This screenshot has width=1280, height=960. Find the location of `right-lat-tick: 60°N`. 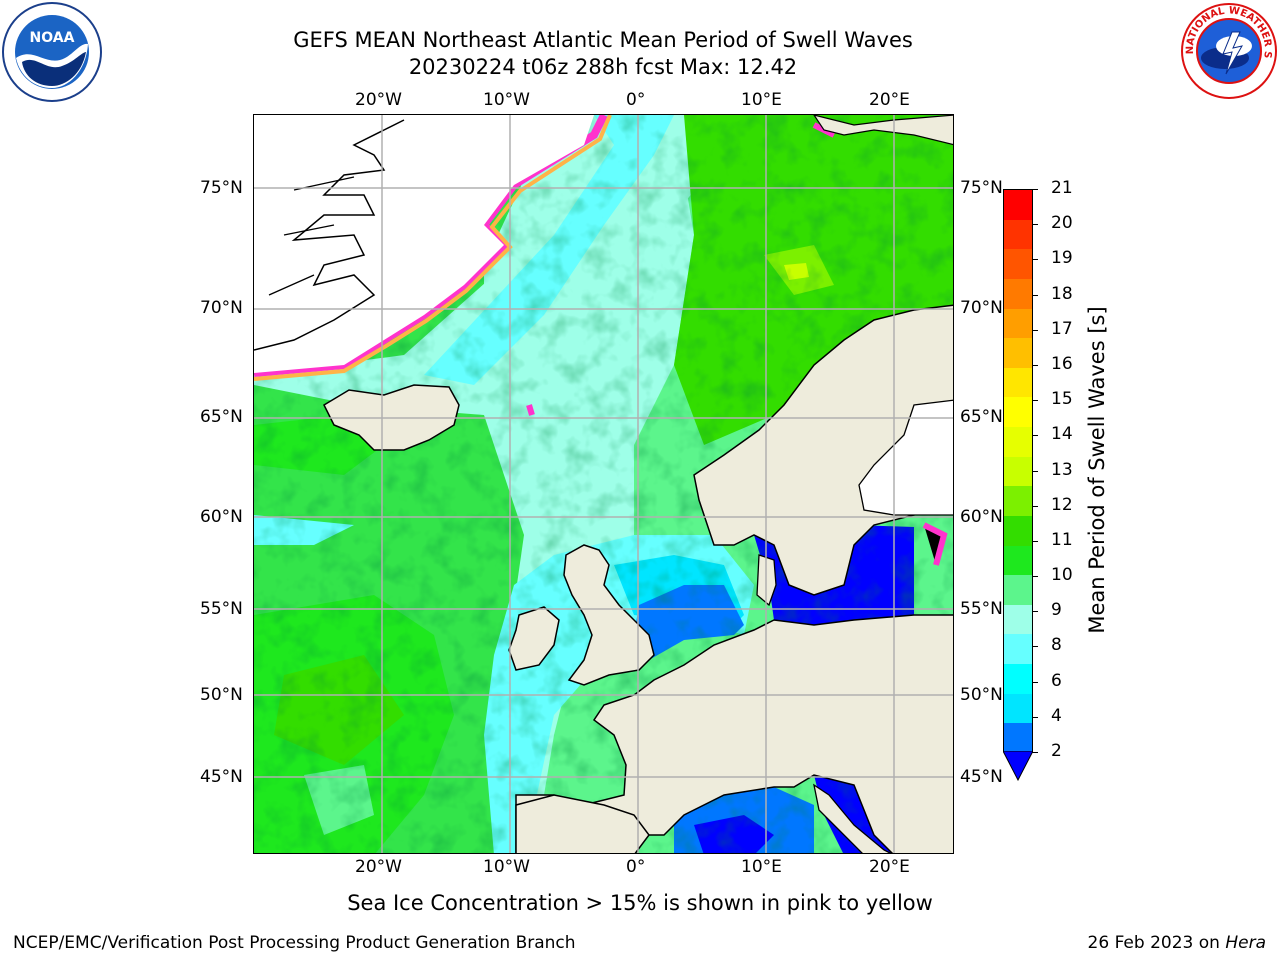

right-lat-tick: 60°N is located at coordinates (981, 517).